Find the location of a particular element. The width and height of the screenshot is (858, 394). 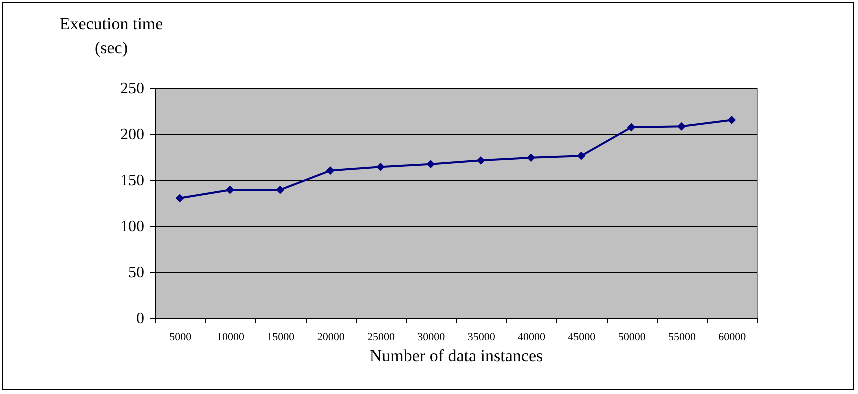

y-tick-label: 50 is located at coordinates (136, 273).